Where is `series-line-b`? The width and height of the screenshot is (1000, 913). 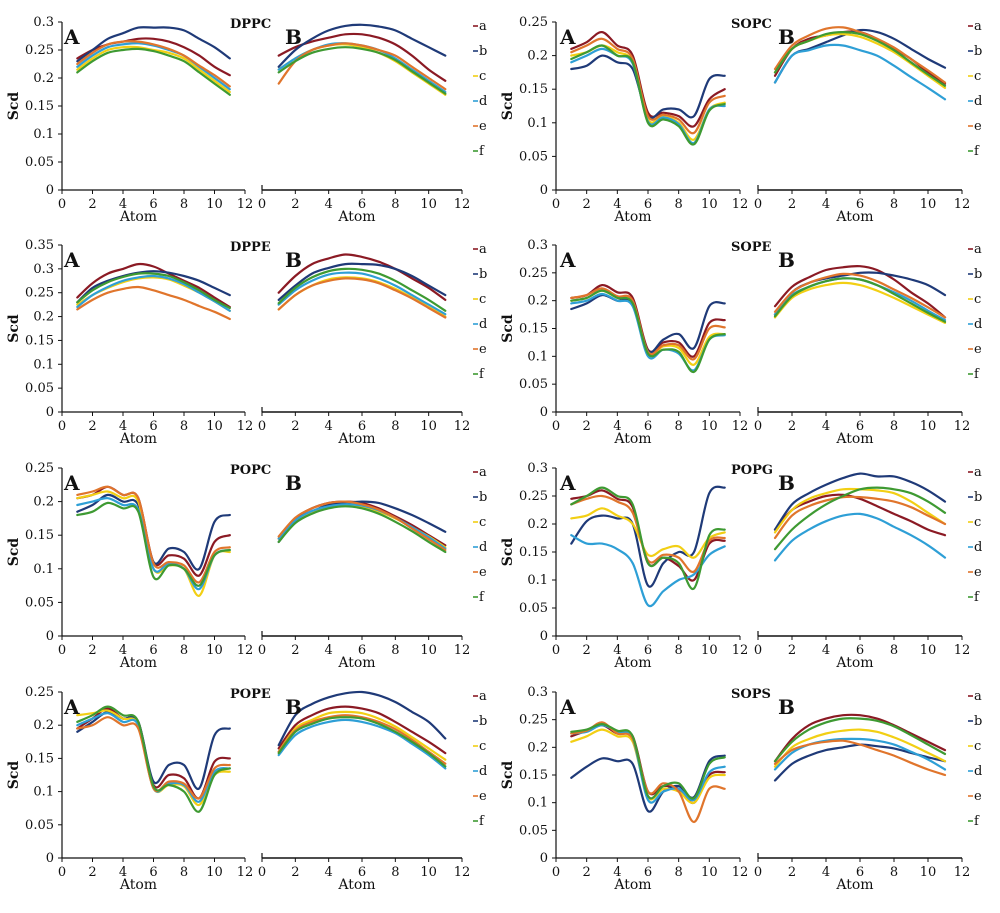 series-line-b is located at coordinates (153, 287).